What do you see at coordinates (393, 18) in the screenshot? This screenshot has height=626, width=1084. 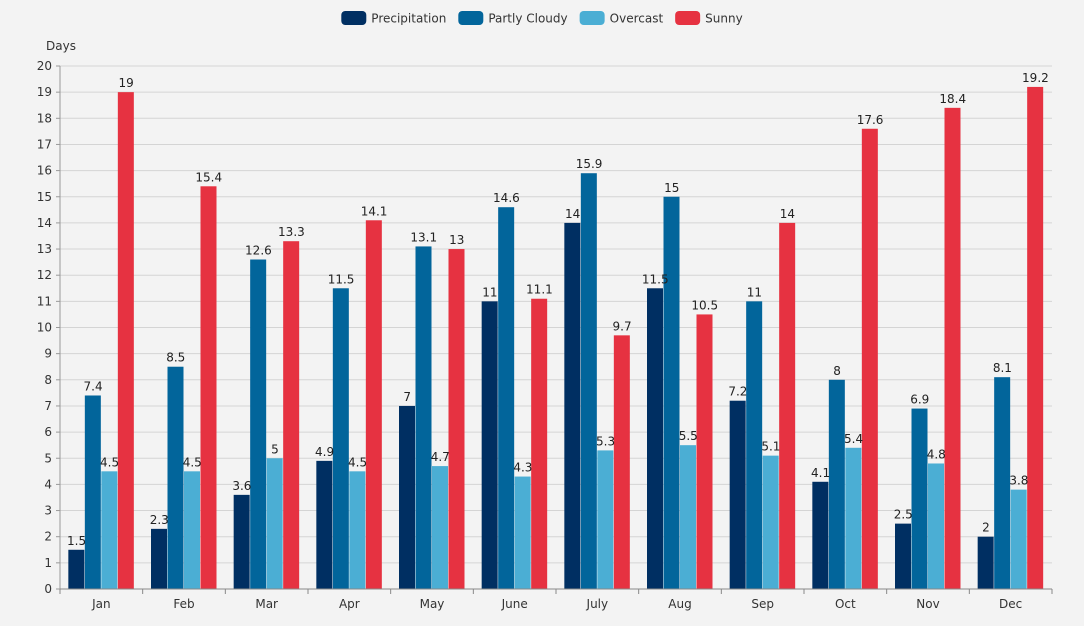 I see `legend-item-precipitation: Precipitation` at bounding box center [393, 18].